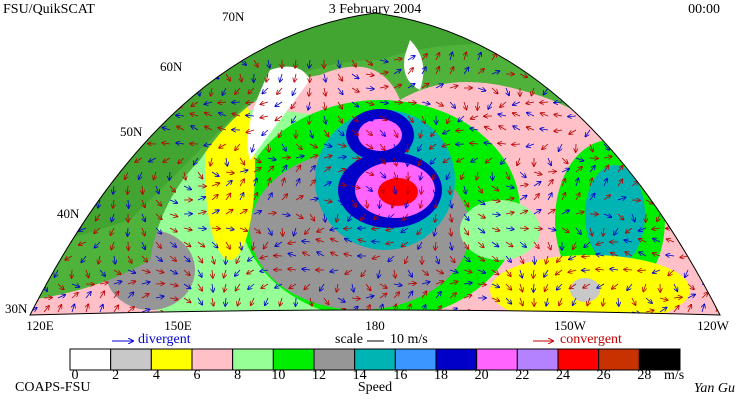 This screenshot has width=750, height=400. I want to click on lat-label: 70N, so click(233, 16).